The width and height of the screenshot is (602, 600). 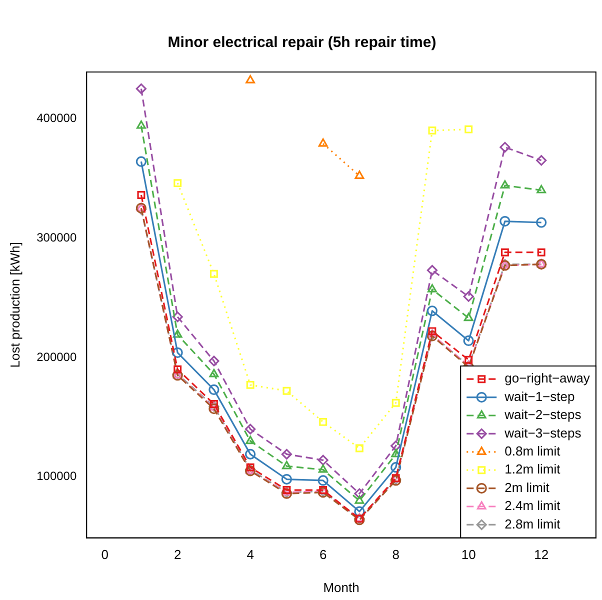 What do you see at coordinates (323, 554) in the screenshot?
I see `x-tick-label: 6` at bounding box center [323, 554].